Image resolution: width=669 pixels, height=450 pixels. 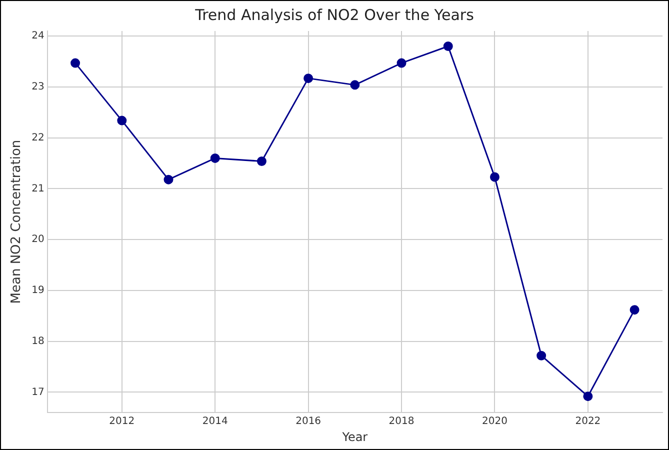 I want to click on x-axis-title: Year, so click(x=354, y=437).